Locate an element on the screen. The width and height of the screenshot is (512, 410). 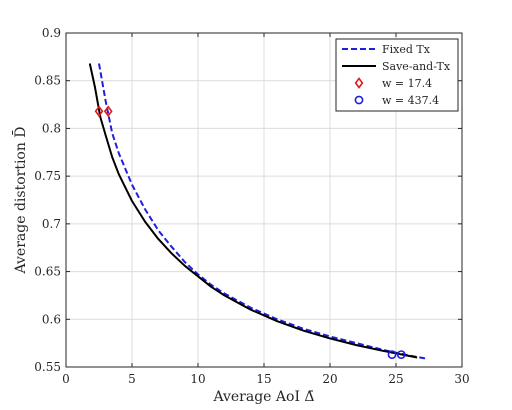
x-axis-label: Average AoI Δ̄ is located at coordinates (263, 397).